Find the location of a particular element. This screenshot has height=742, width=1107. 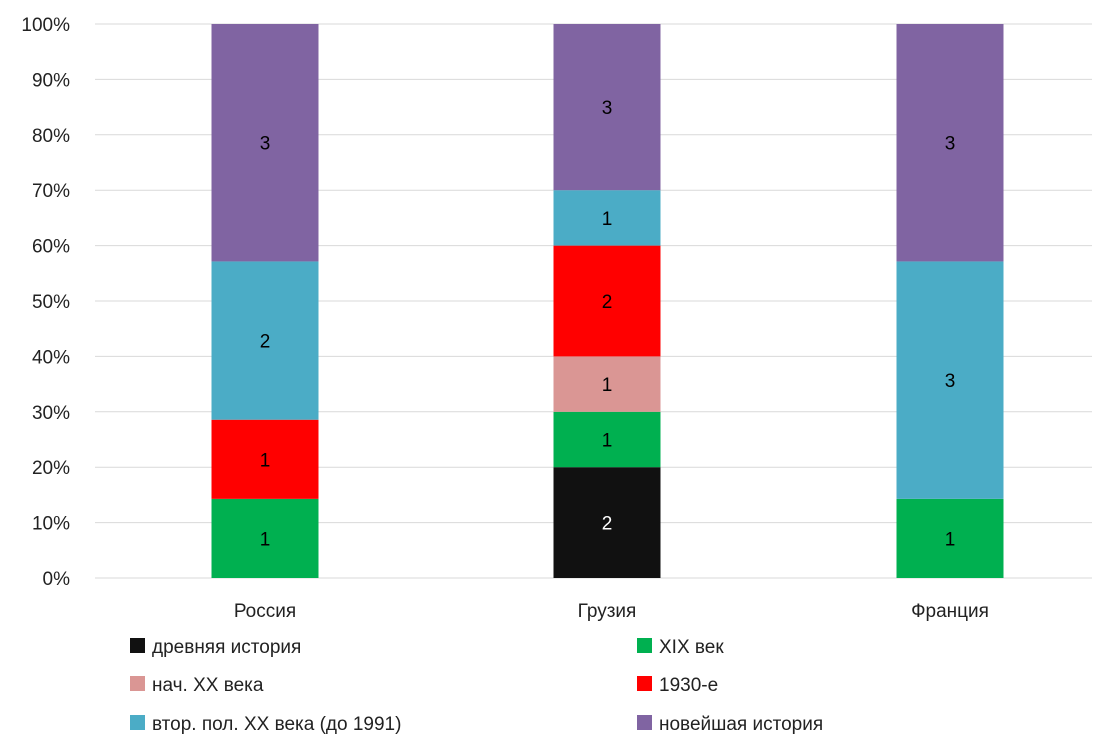

y-tick-label: 90% is located at coordinates (51, 80).